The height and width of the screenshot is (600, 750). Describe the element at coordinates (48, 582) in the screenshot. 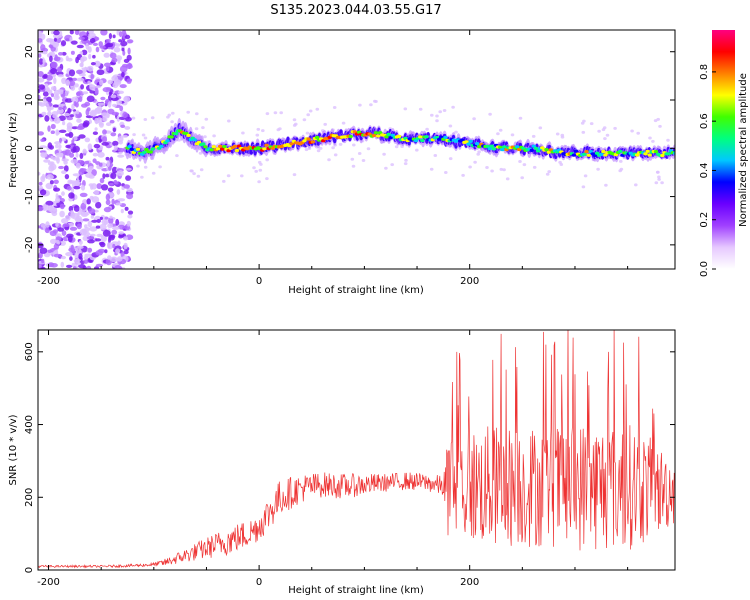

I see `x-tick-label: -200` at that location.